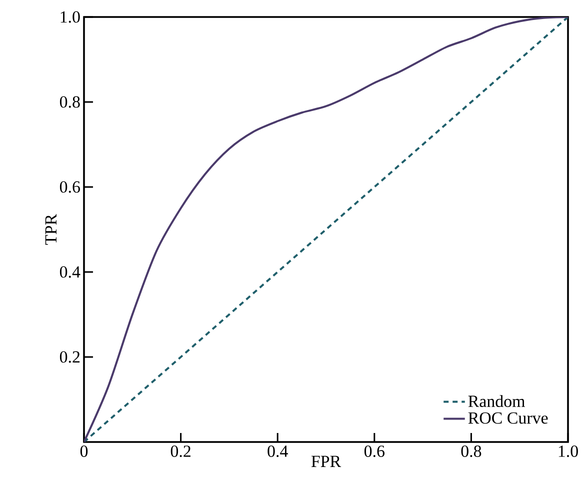 This screenshot has height=496, width=585. Describe the element at coordinates (180, 452) in the screenshot. I see `x-tick-label: 0.2` at that location.